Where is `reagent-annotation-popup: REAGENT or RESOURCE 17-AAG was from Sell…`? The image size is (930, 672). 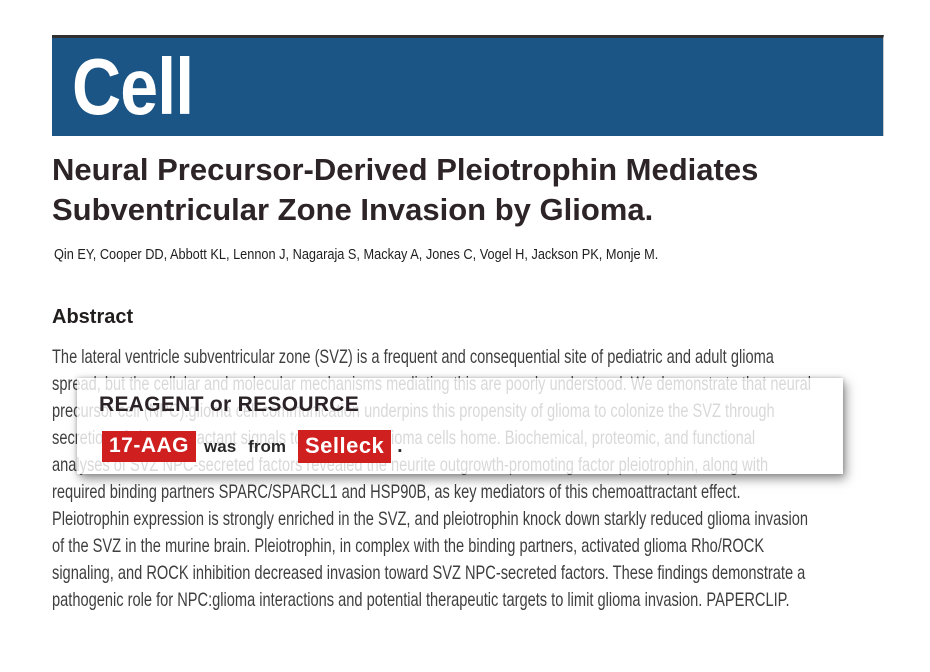
reagent-annotation-popup: REAGENT or RESOURCE 17-AAG was from Sell… is located at coordinates (460, 426).